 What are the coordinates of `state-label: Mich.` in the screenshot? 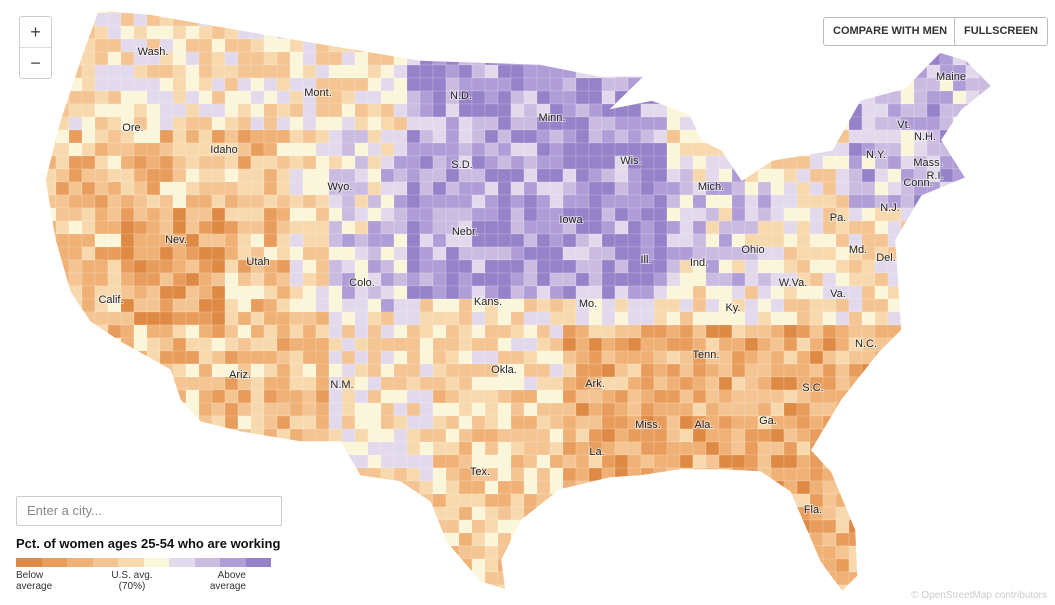 It's located at (711, 187).